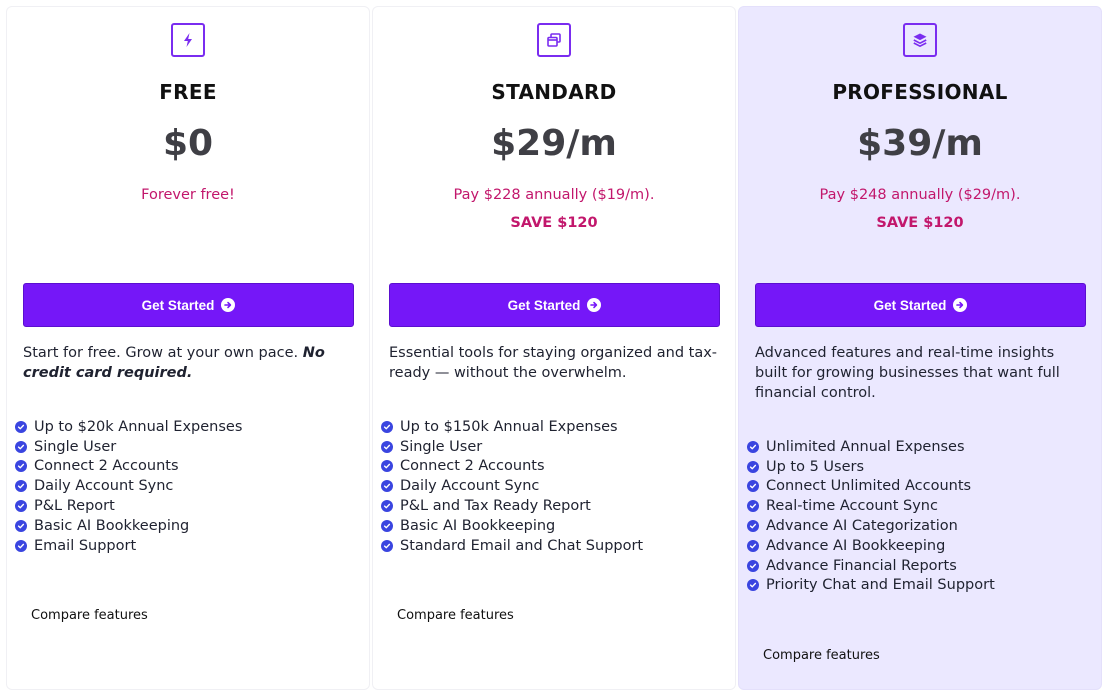 This screenshot has width=1108, height=696. Describe the element at coordinates (920, 40) in the screenshot. I see `layers-icon` at that location.